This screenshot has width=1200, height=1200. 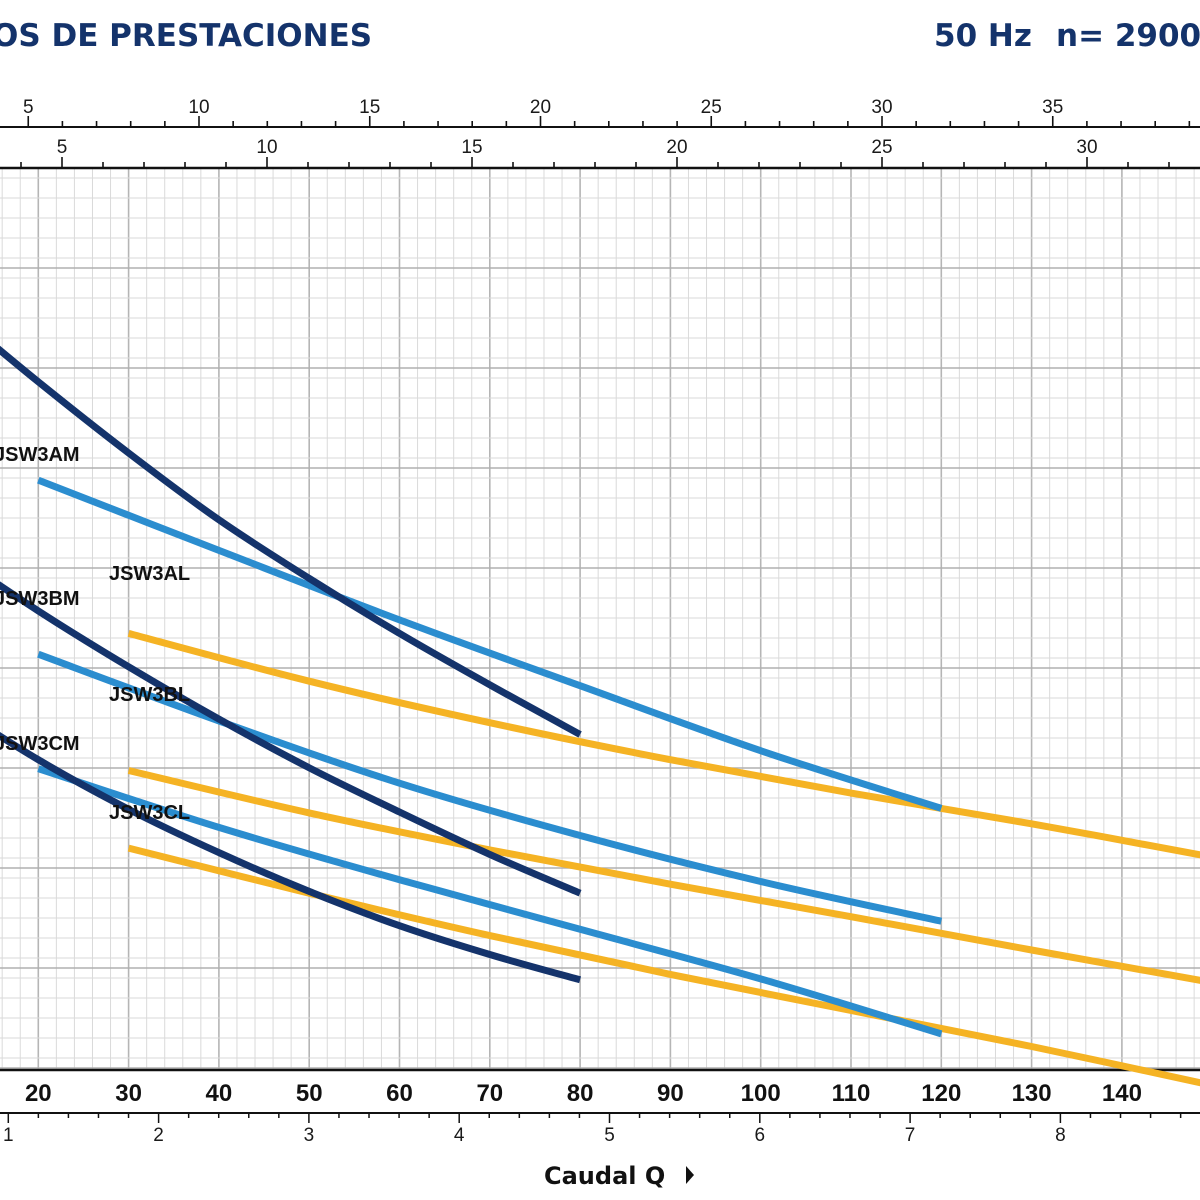 What do you see at coordinates (38, 1093) in the screenshot?
I see `x-tick-label: 20` at bounding box center [38, 1093].